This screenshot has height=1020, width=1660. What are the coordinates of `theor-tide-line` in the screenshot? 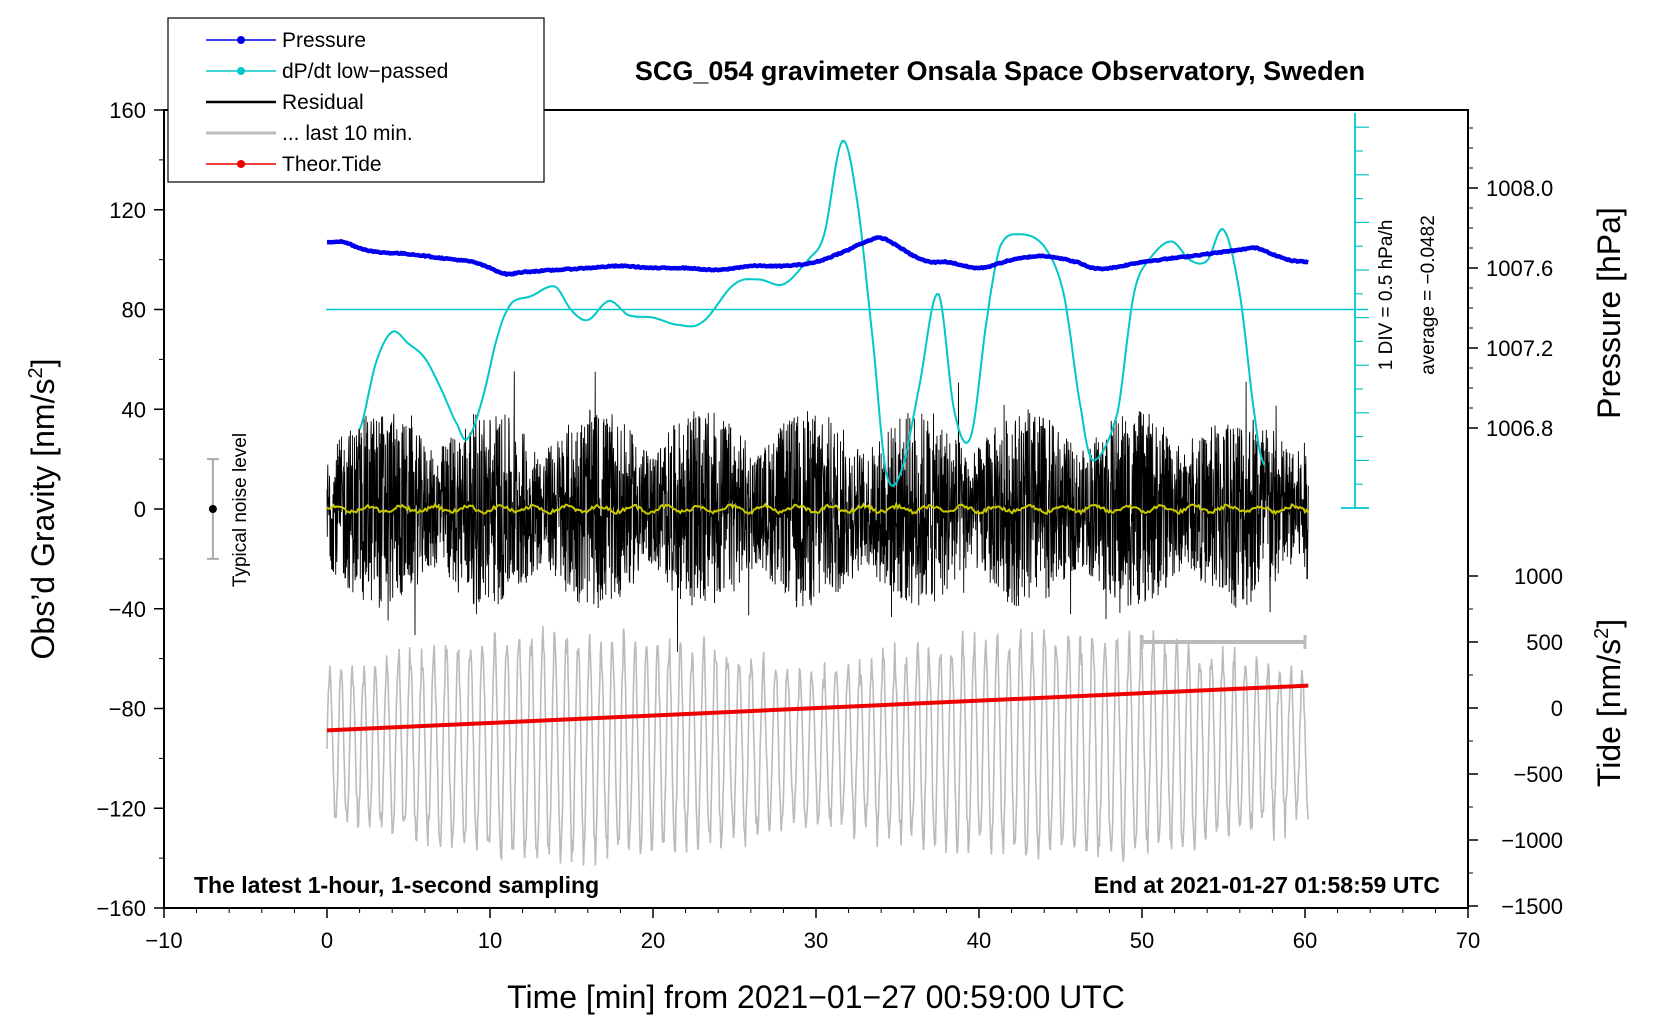 It's located at (817, 708).